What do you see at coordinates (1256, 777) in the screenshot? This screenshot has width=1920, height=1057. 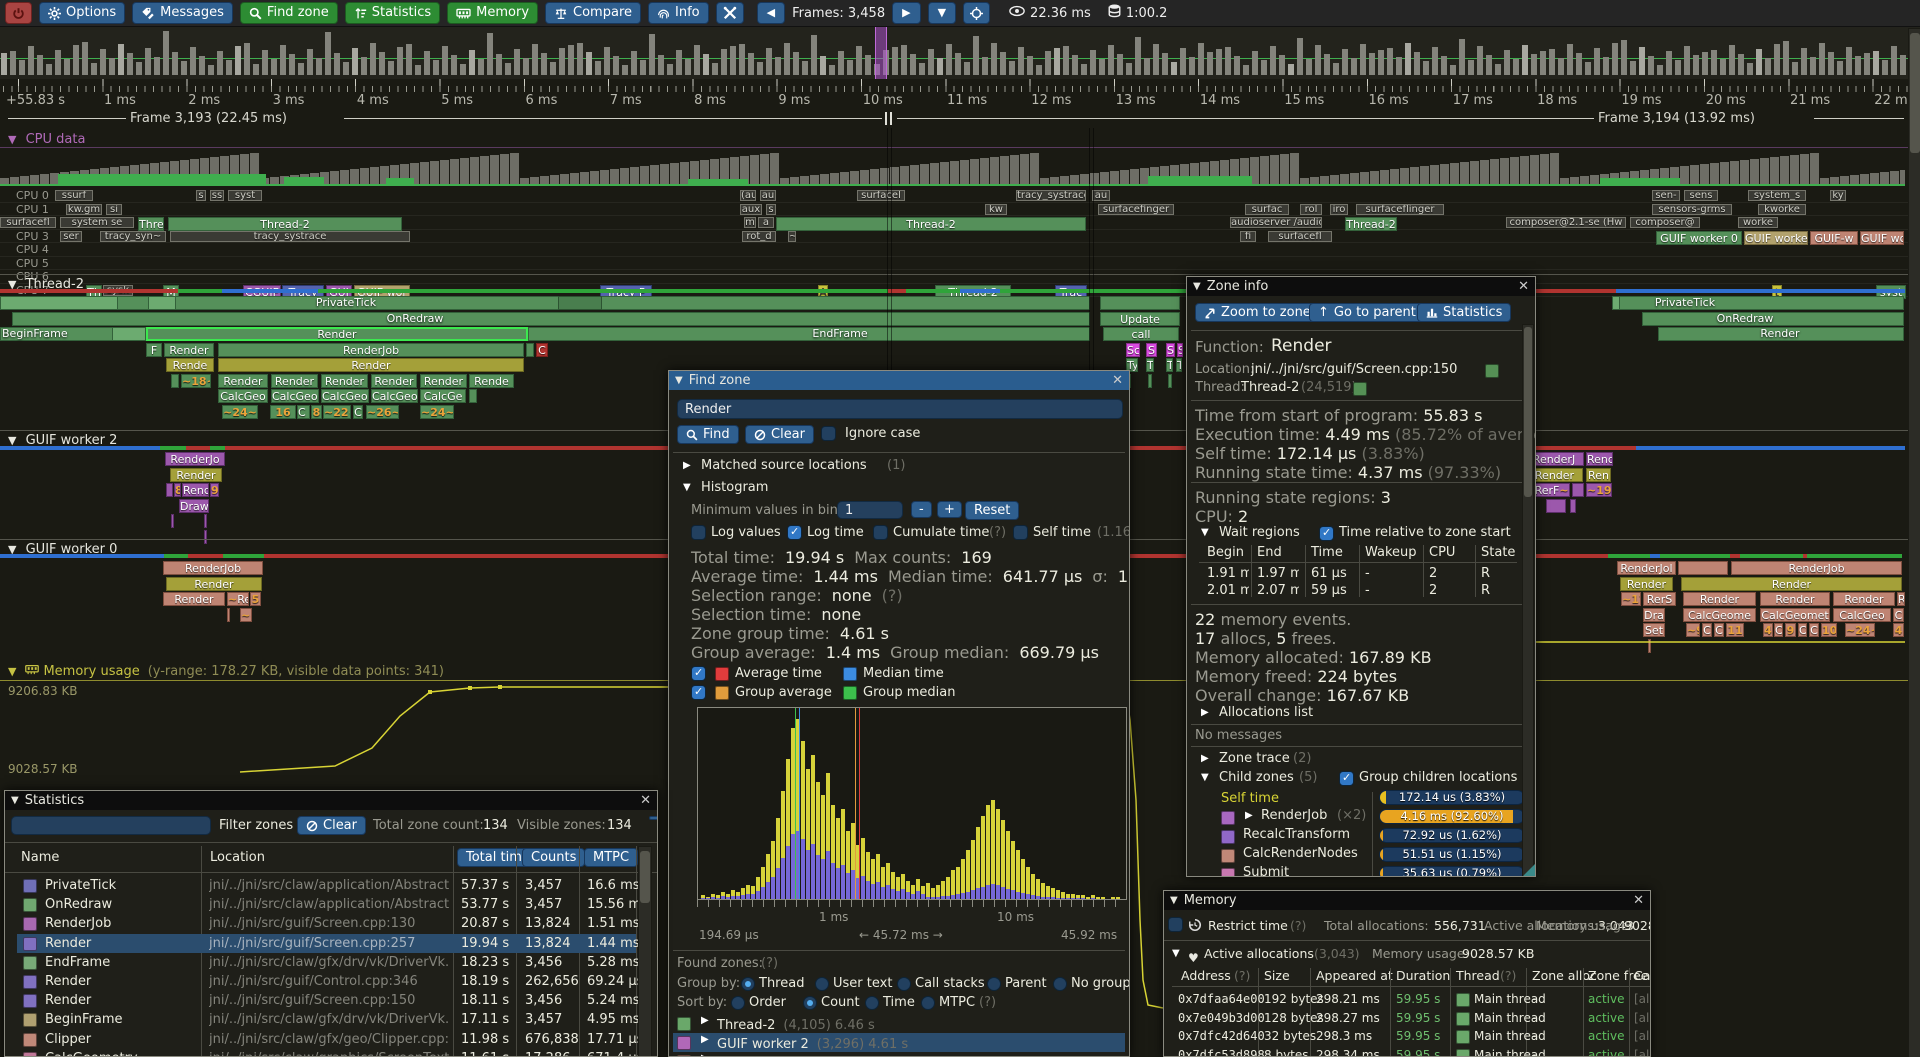 I see `child-zones-label: Child zones` at bounding box center [1256, 777].